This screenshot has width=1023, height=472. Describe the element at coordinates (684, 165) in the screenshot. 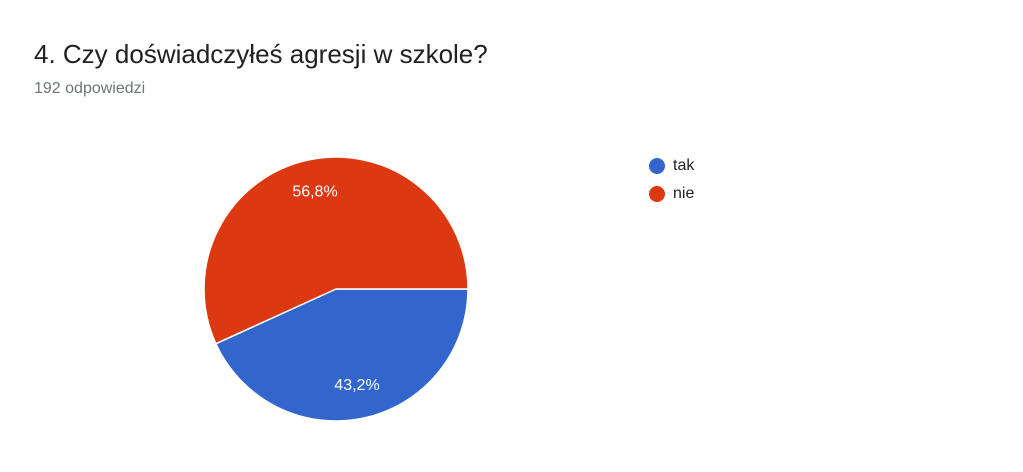

I see `legend-label: tak` at that location.